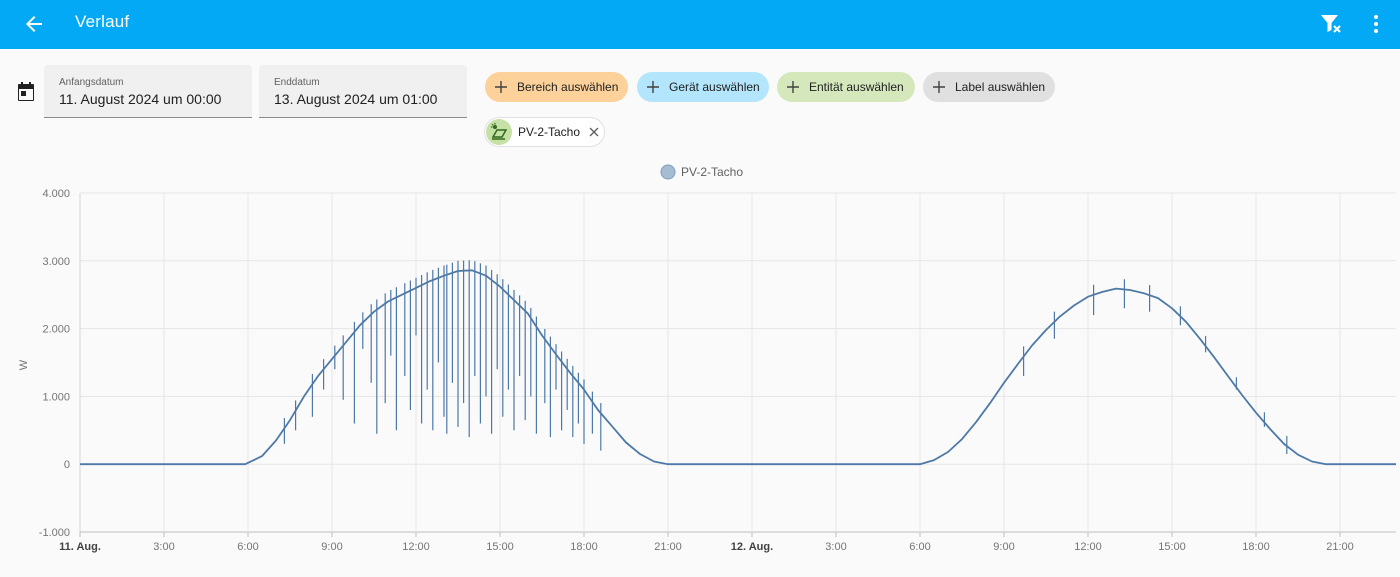 The height and width of the screenshot is (577, 1400). Describe the element at coordinates (80, 547) in the screenshot. I see `x-tick-label: 11. Aug.` at that location.